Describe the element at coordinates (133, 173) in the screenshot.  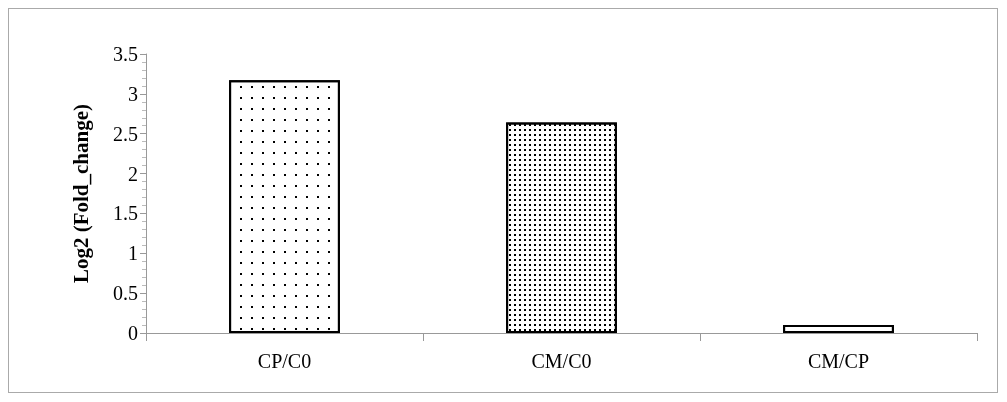
I see `y-tick-label: 2` at that location.